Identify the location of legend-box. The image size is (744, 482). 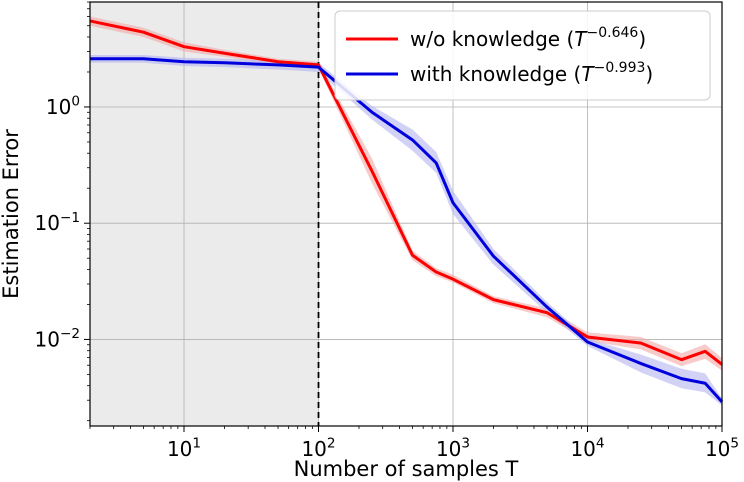
(522, 55).